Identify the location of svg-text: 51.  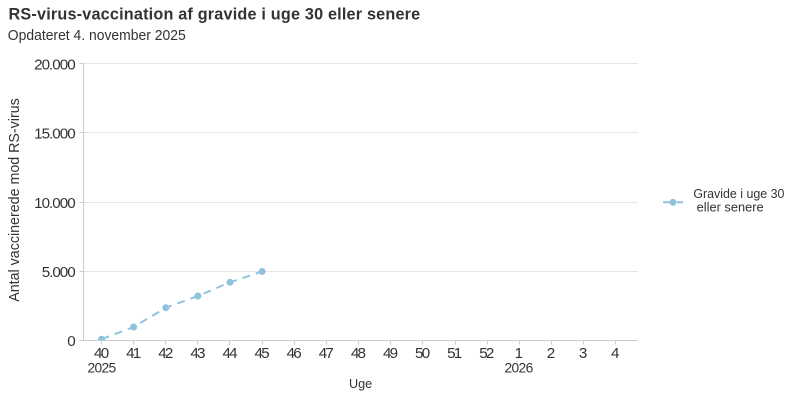
(454, 353).